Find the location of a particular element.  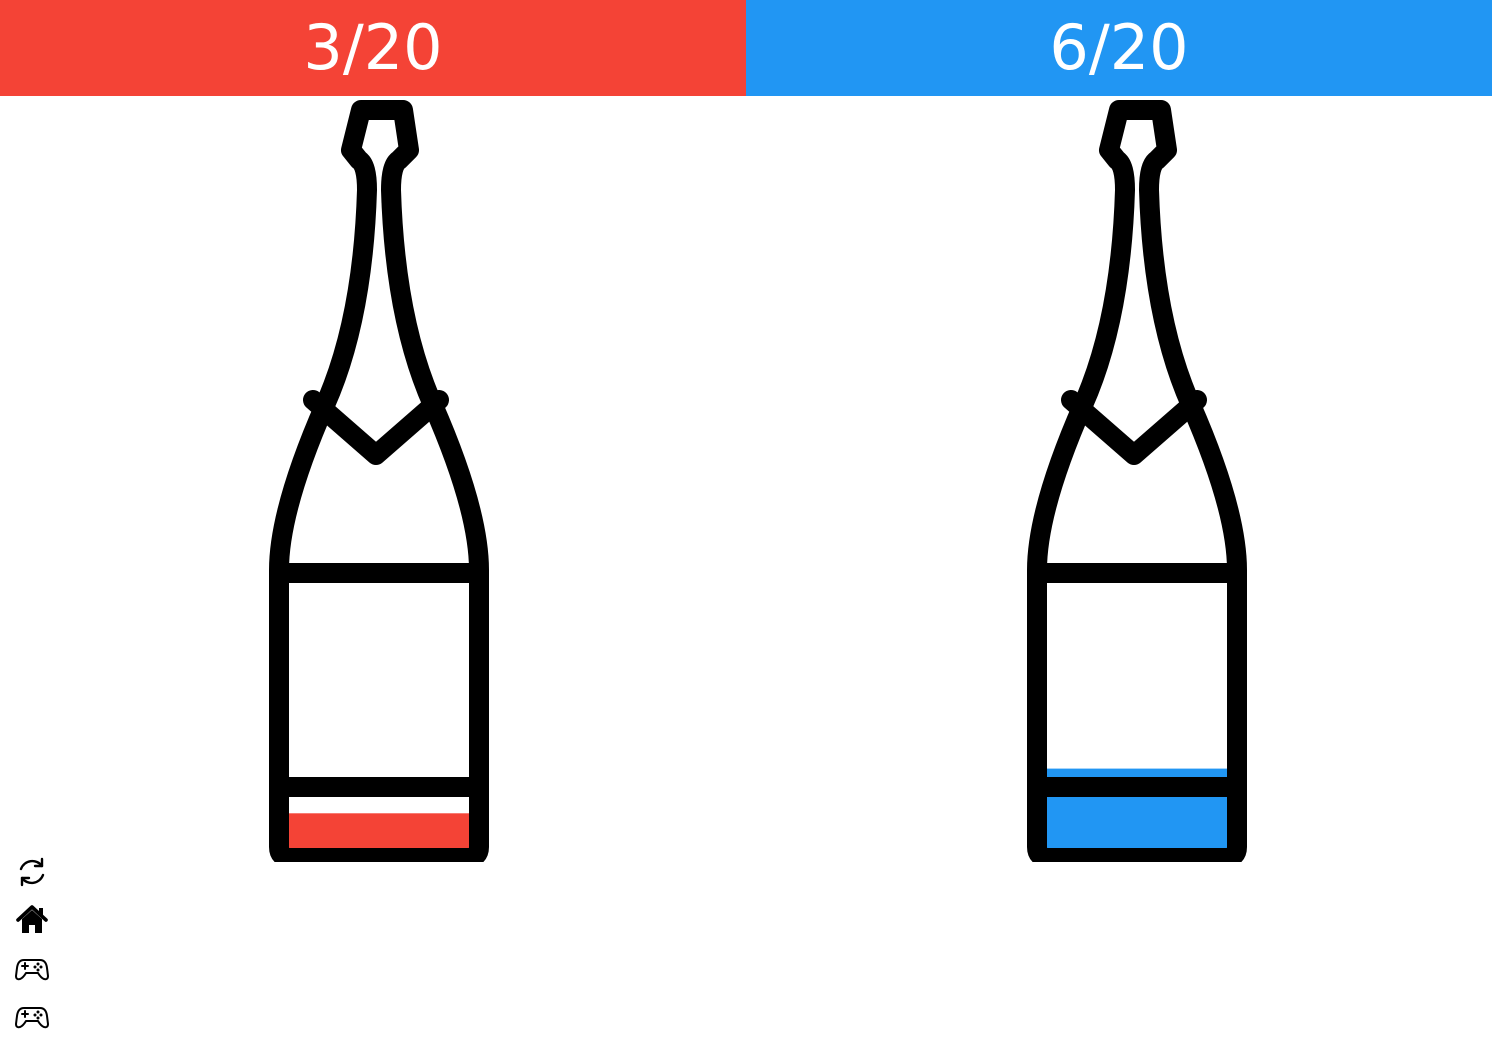

player-2-bottle is located at coordinates (1137, 481).